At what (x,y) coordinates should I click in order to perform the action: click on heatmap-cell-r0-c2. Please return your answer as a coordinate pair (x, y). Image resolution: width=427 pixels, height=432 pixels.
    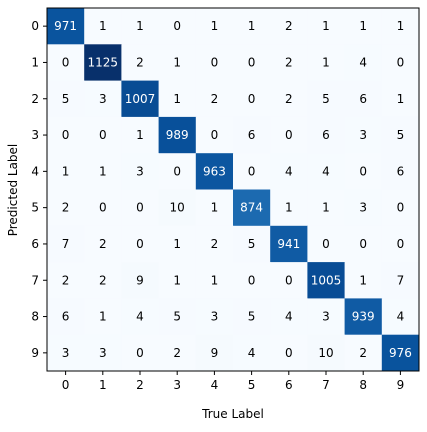
    Looking at the image, I should click on (140, 26).